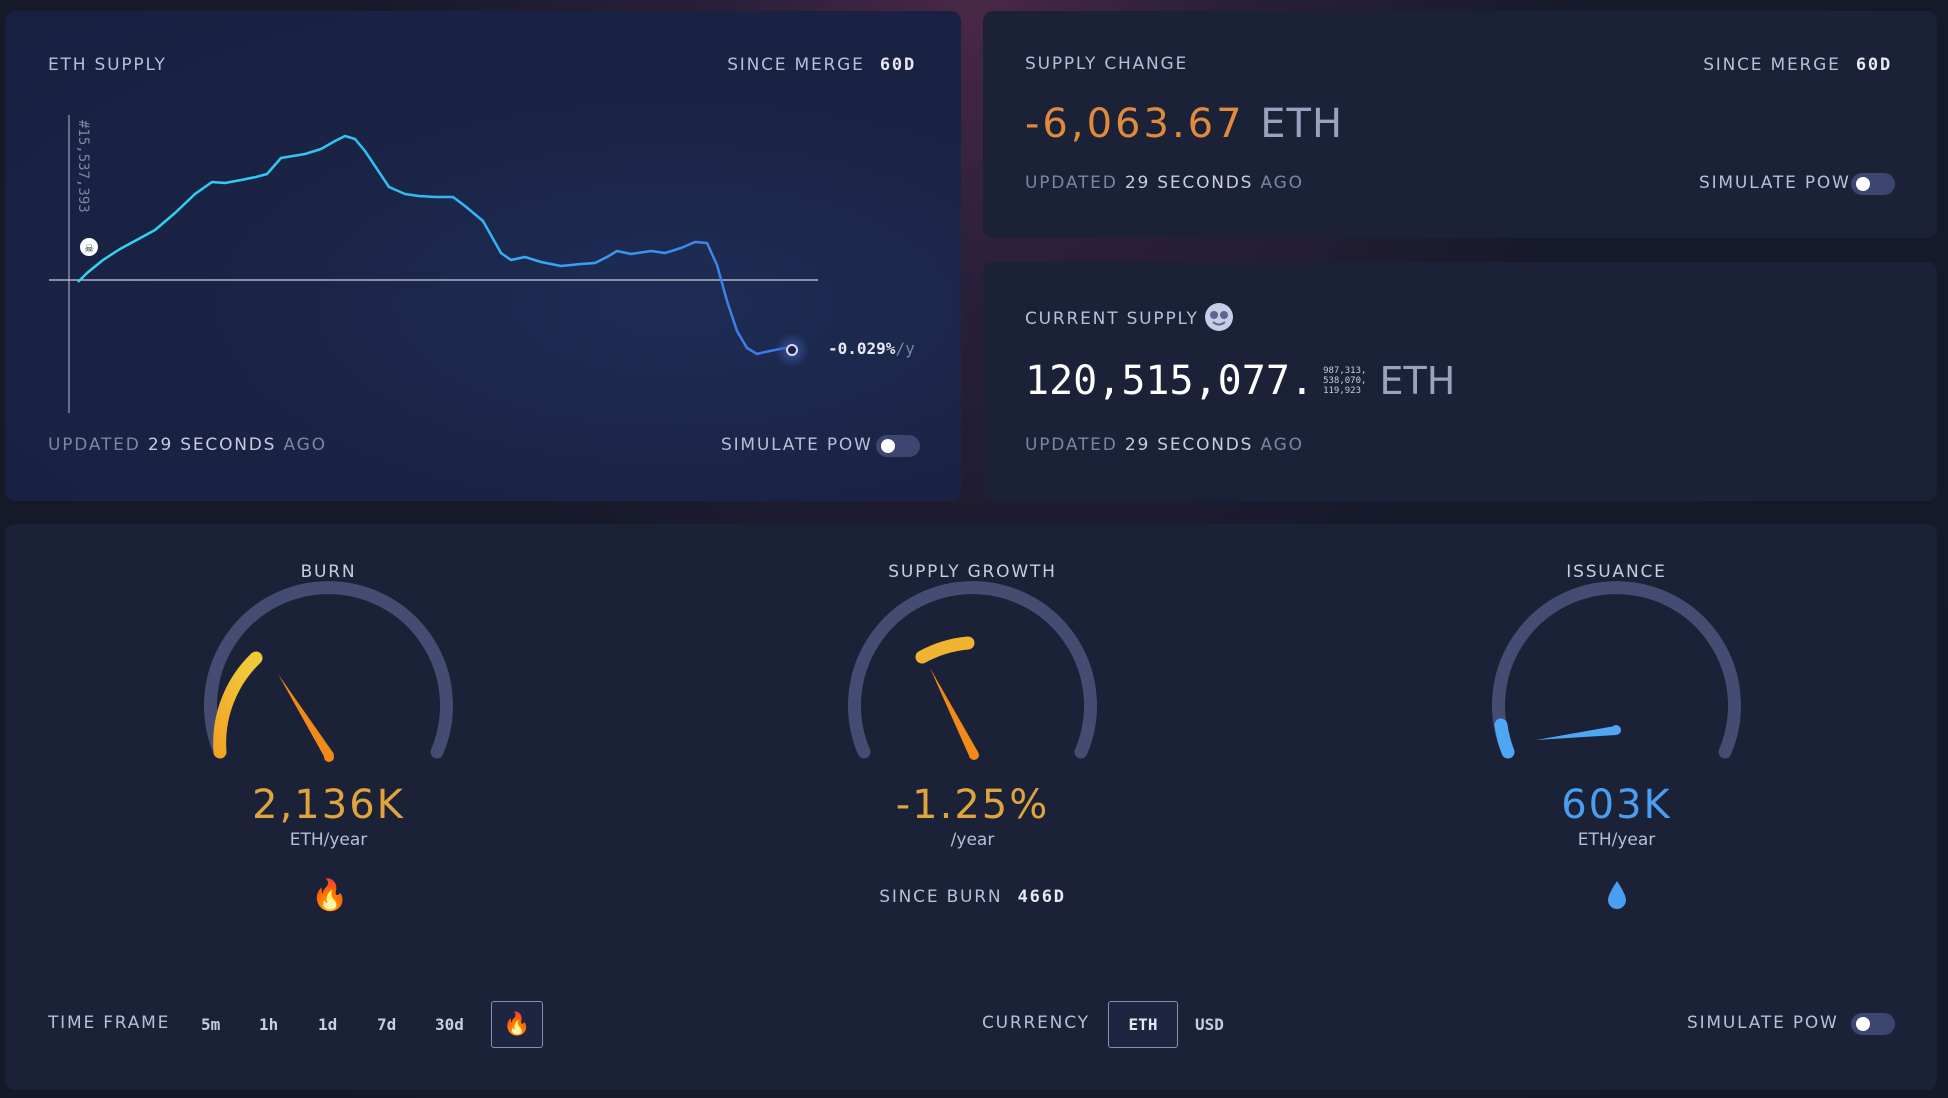 The height and width of the screenshot is (1098, 1948). What do you see at coordinates (107, 65) in the screenshot?
I see `eth-supply-title: ETH SUPPLY` at bounding box center [107, 65].